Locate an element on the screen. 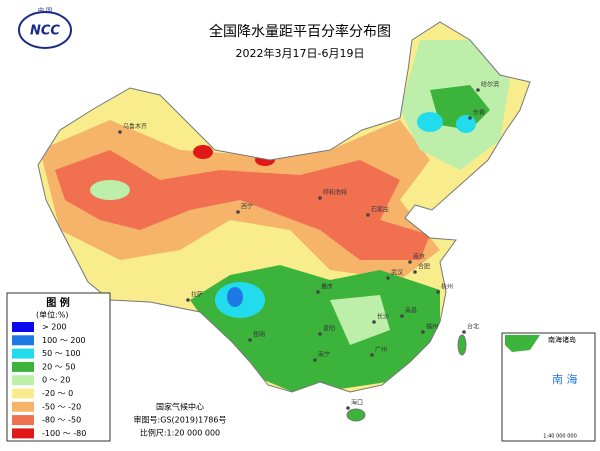 This screenshot has height=451, width=600. subtitle: 2022年3月17日-6月19日 is located at coordinates (300, 53).